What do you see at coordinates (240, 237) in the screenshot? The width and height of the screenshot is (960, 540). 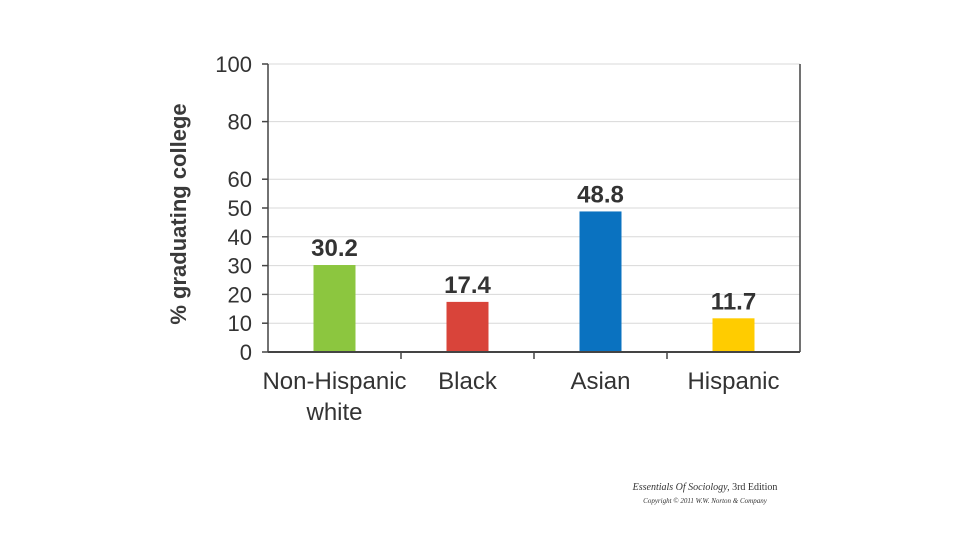 I see `y-tick-label-40: 40` at bounding box center [240, 237].